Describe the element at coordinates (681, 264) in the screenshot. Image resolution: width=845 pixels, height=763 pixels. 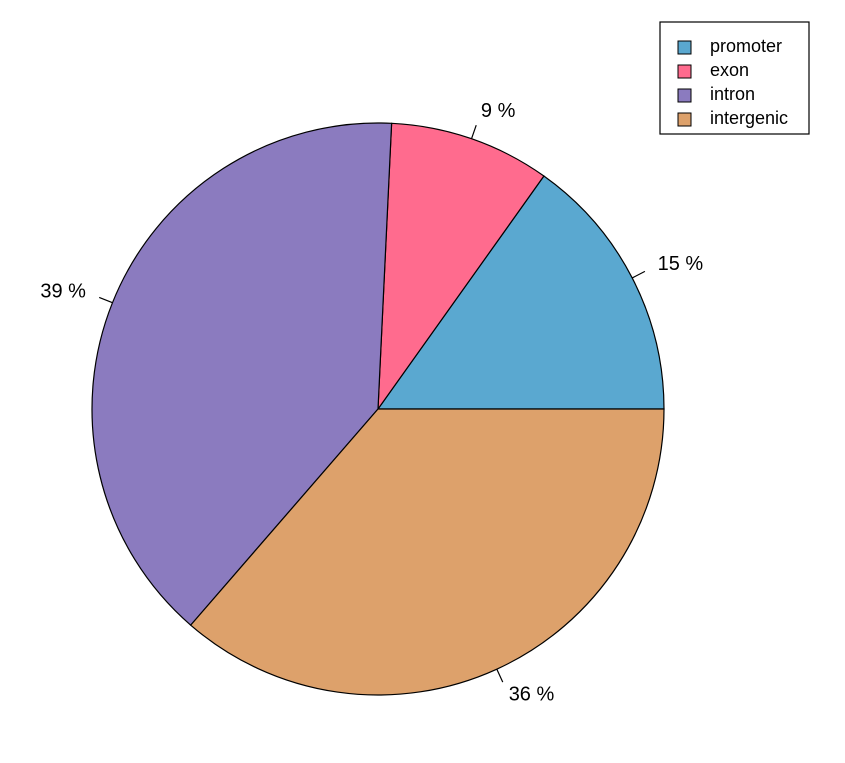
I see `slice-label: 15 %` at that location.